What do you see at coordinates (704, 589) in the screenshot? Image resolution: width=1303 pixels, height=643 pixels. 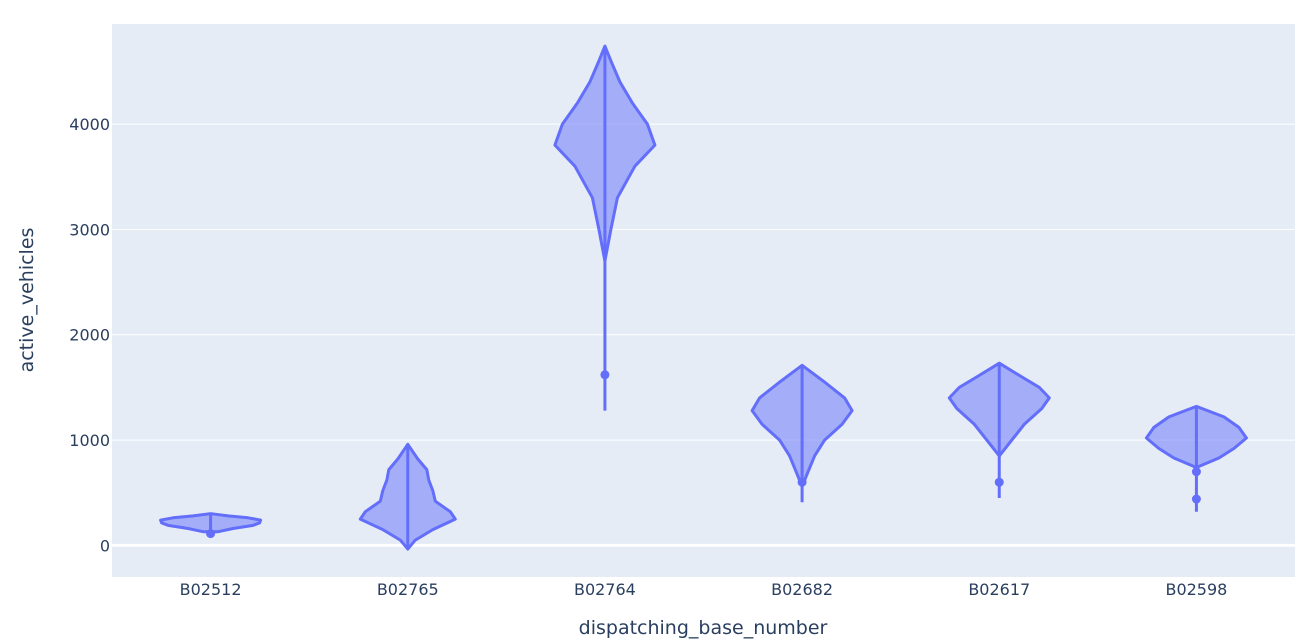 I see `x-axis-ticks: B02512 B02765 B02764 B02682 B02617 B02598` at bounding box center [704, 589].